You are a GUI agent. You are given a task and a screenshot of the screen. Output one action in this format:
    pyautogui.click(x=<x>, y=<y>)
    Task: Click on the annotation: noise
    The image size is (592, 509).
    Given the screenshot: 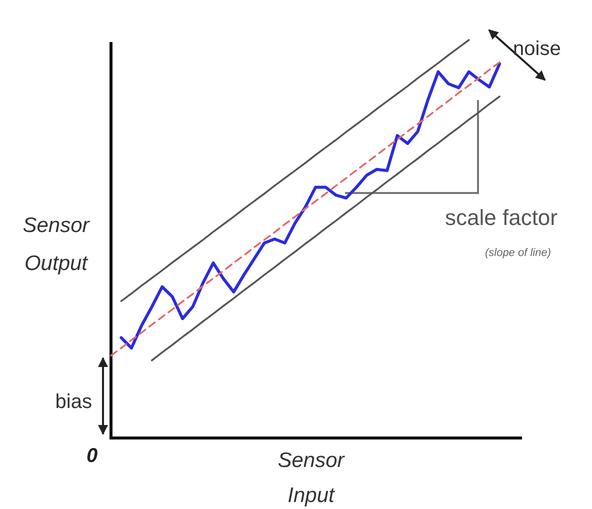 What is the action you would take?
    pyautogui.click(x=537, y=49)
    